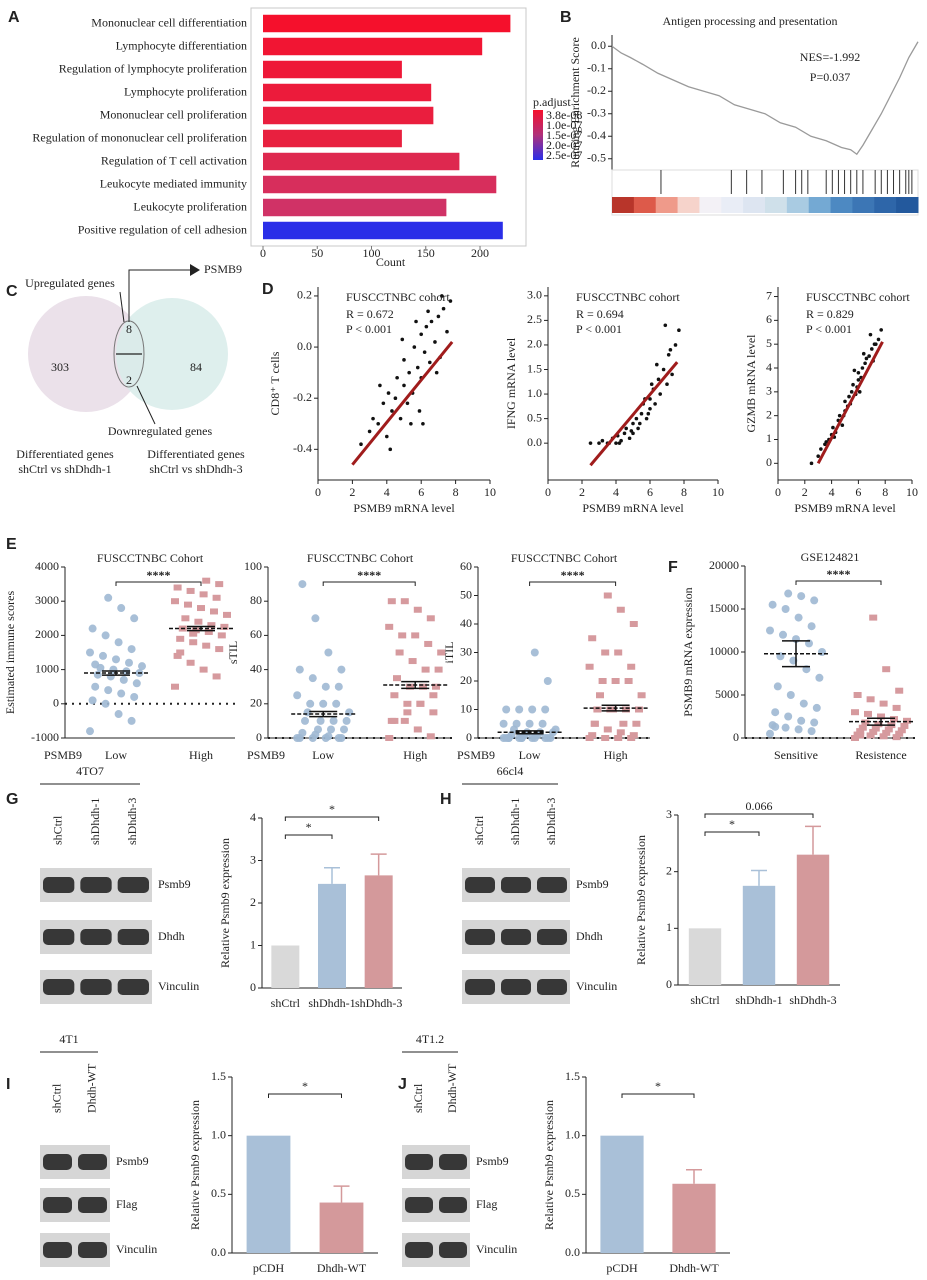  What do you see at coordinates (566, 17) in the screenshot?
I see `panel-label: B` at bounding box center [566, 17].